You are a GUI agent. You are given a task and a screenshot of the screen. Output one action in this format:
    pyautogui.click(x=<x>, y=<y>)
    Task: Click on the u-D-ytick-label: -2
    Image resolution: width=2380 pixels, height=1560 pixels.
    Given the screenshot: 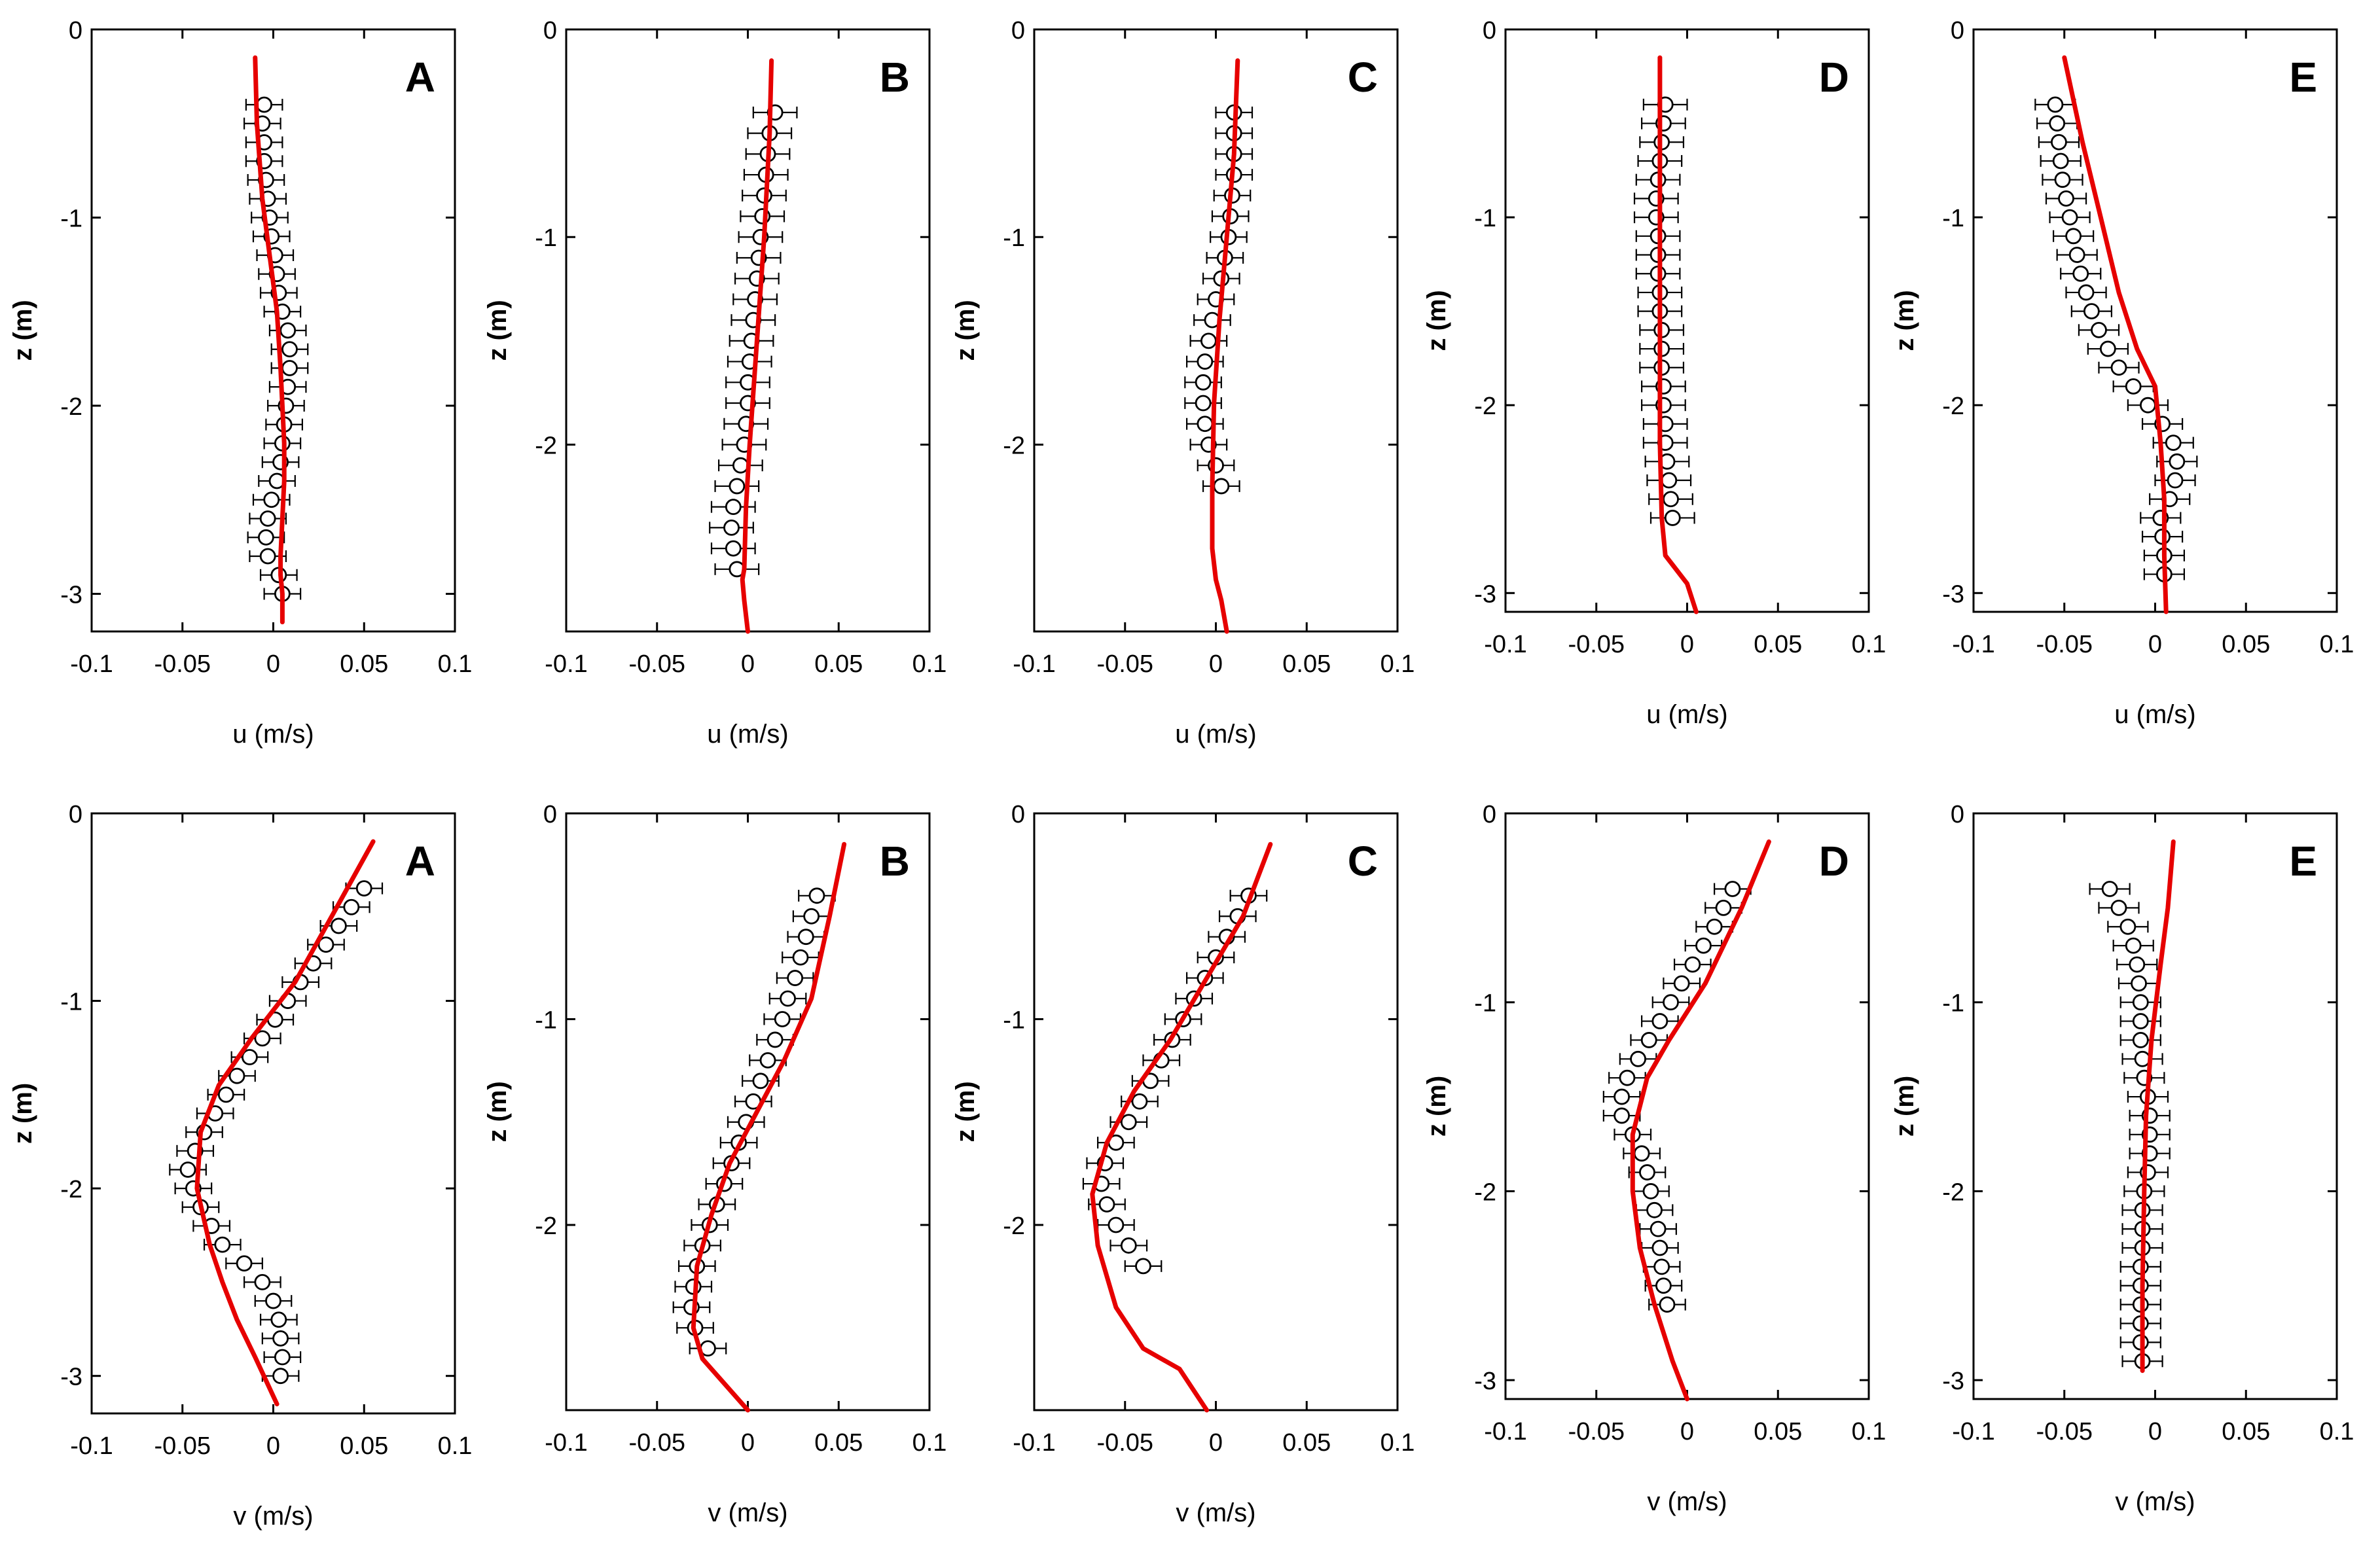 What is the action you would take?
    pyautogui.click(x=1485, y=406)
    